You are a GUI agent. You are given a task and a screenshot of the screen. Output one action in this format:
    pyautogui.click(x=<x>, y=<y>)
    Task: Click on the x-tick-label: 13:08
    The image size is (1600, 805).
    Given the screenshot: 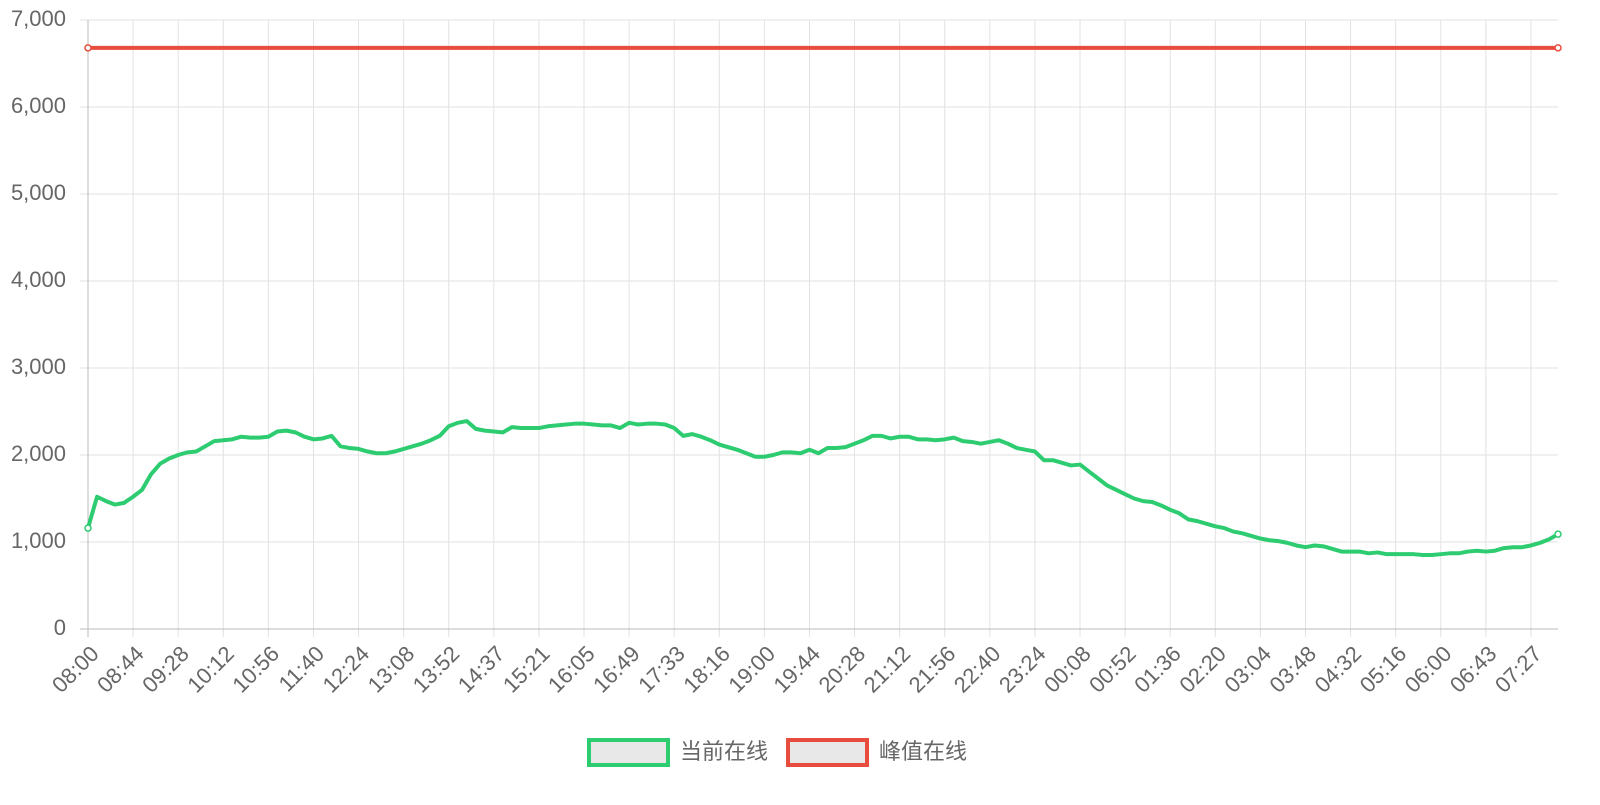 What is the action you would take?
    pyautogui.click(x=391, y=669)
    